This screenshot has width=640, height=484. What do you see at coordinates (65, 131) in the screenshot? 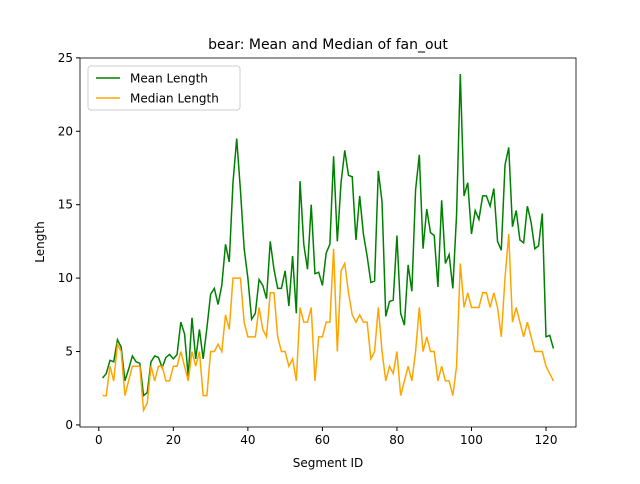
I see `y-tick-label: 20` at bounding box center [65, 131].